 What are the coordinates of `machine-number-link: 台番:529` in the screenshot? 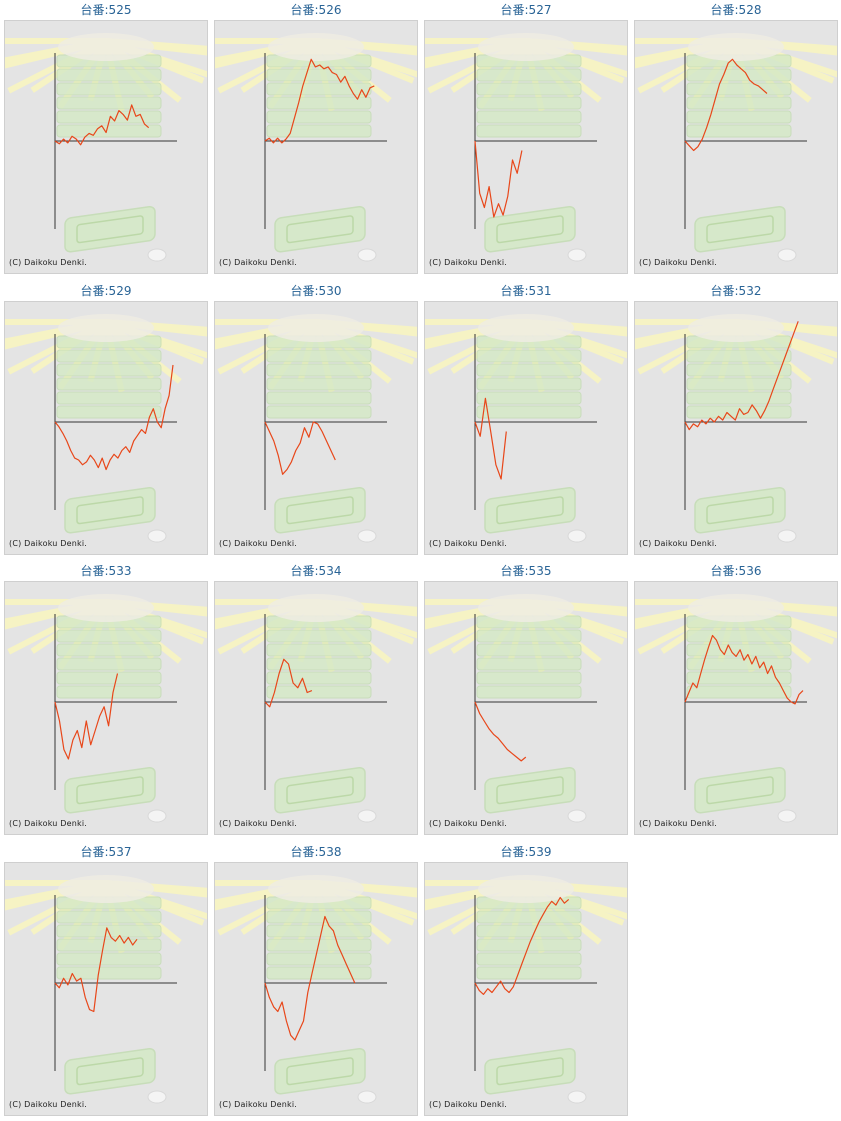 It's located at (106, 291).